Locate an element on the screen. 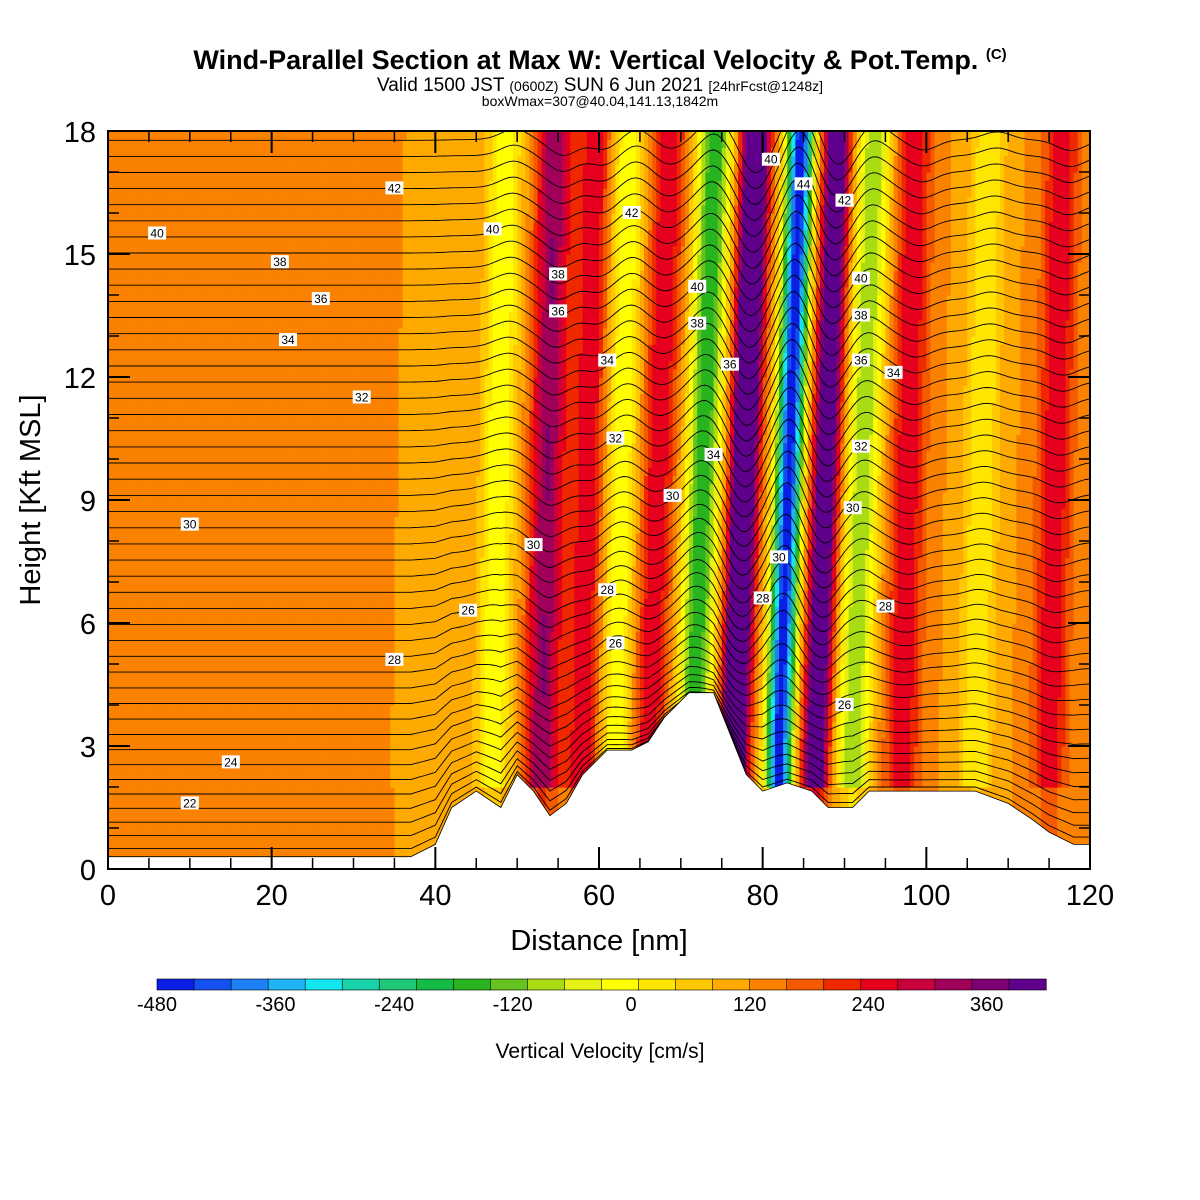 Image resolution: width=1200 pixels, height=1200 pixels. terrain is located at coordinates (599, 781).